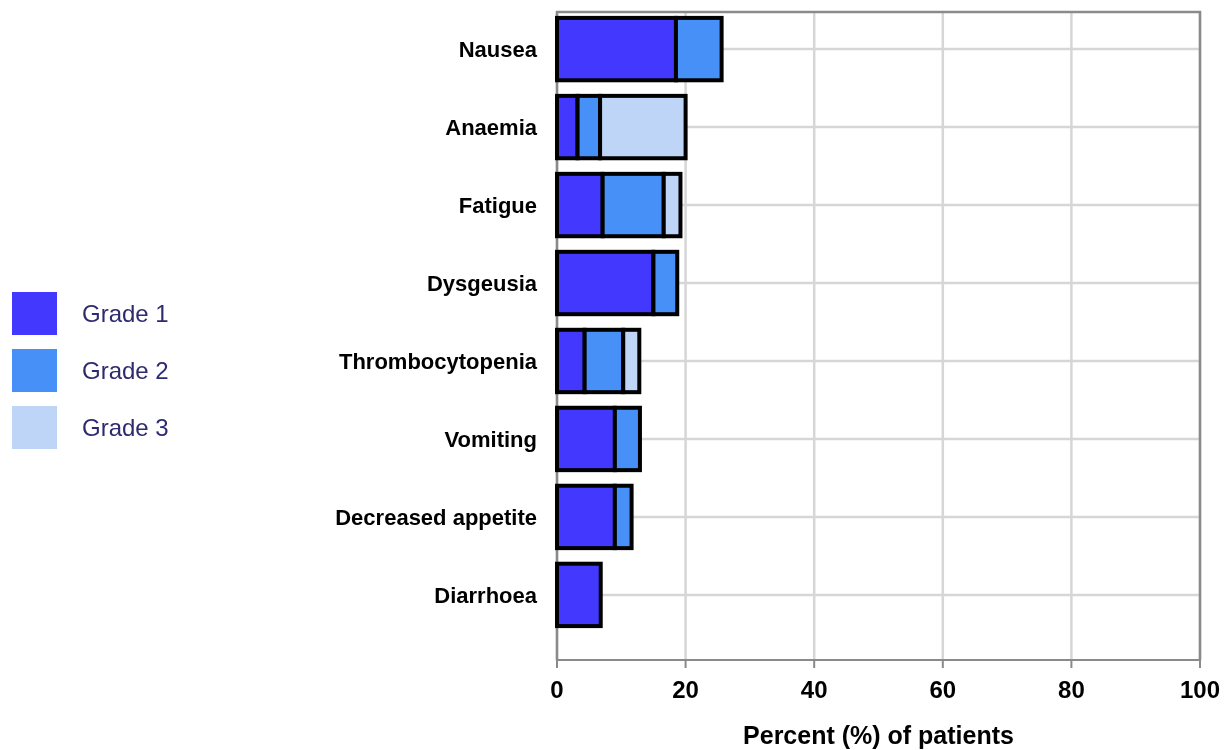 This screenshot has height=750, width=1230. What do you see at coordinates (436, 517) in the screenshot?
I see `y-tick-label: Decreased appetite` at bounding box center [436, 517].